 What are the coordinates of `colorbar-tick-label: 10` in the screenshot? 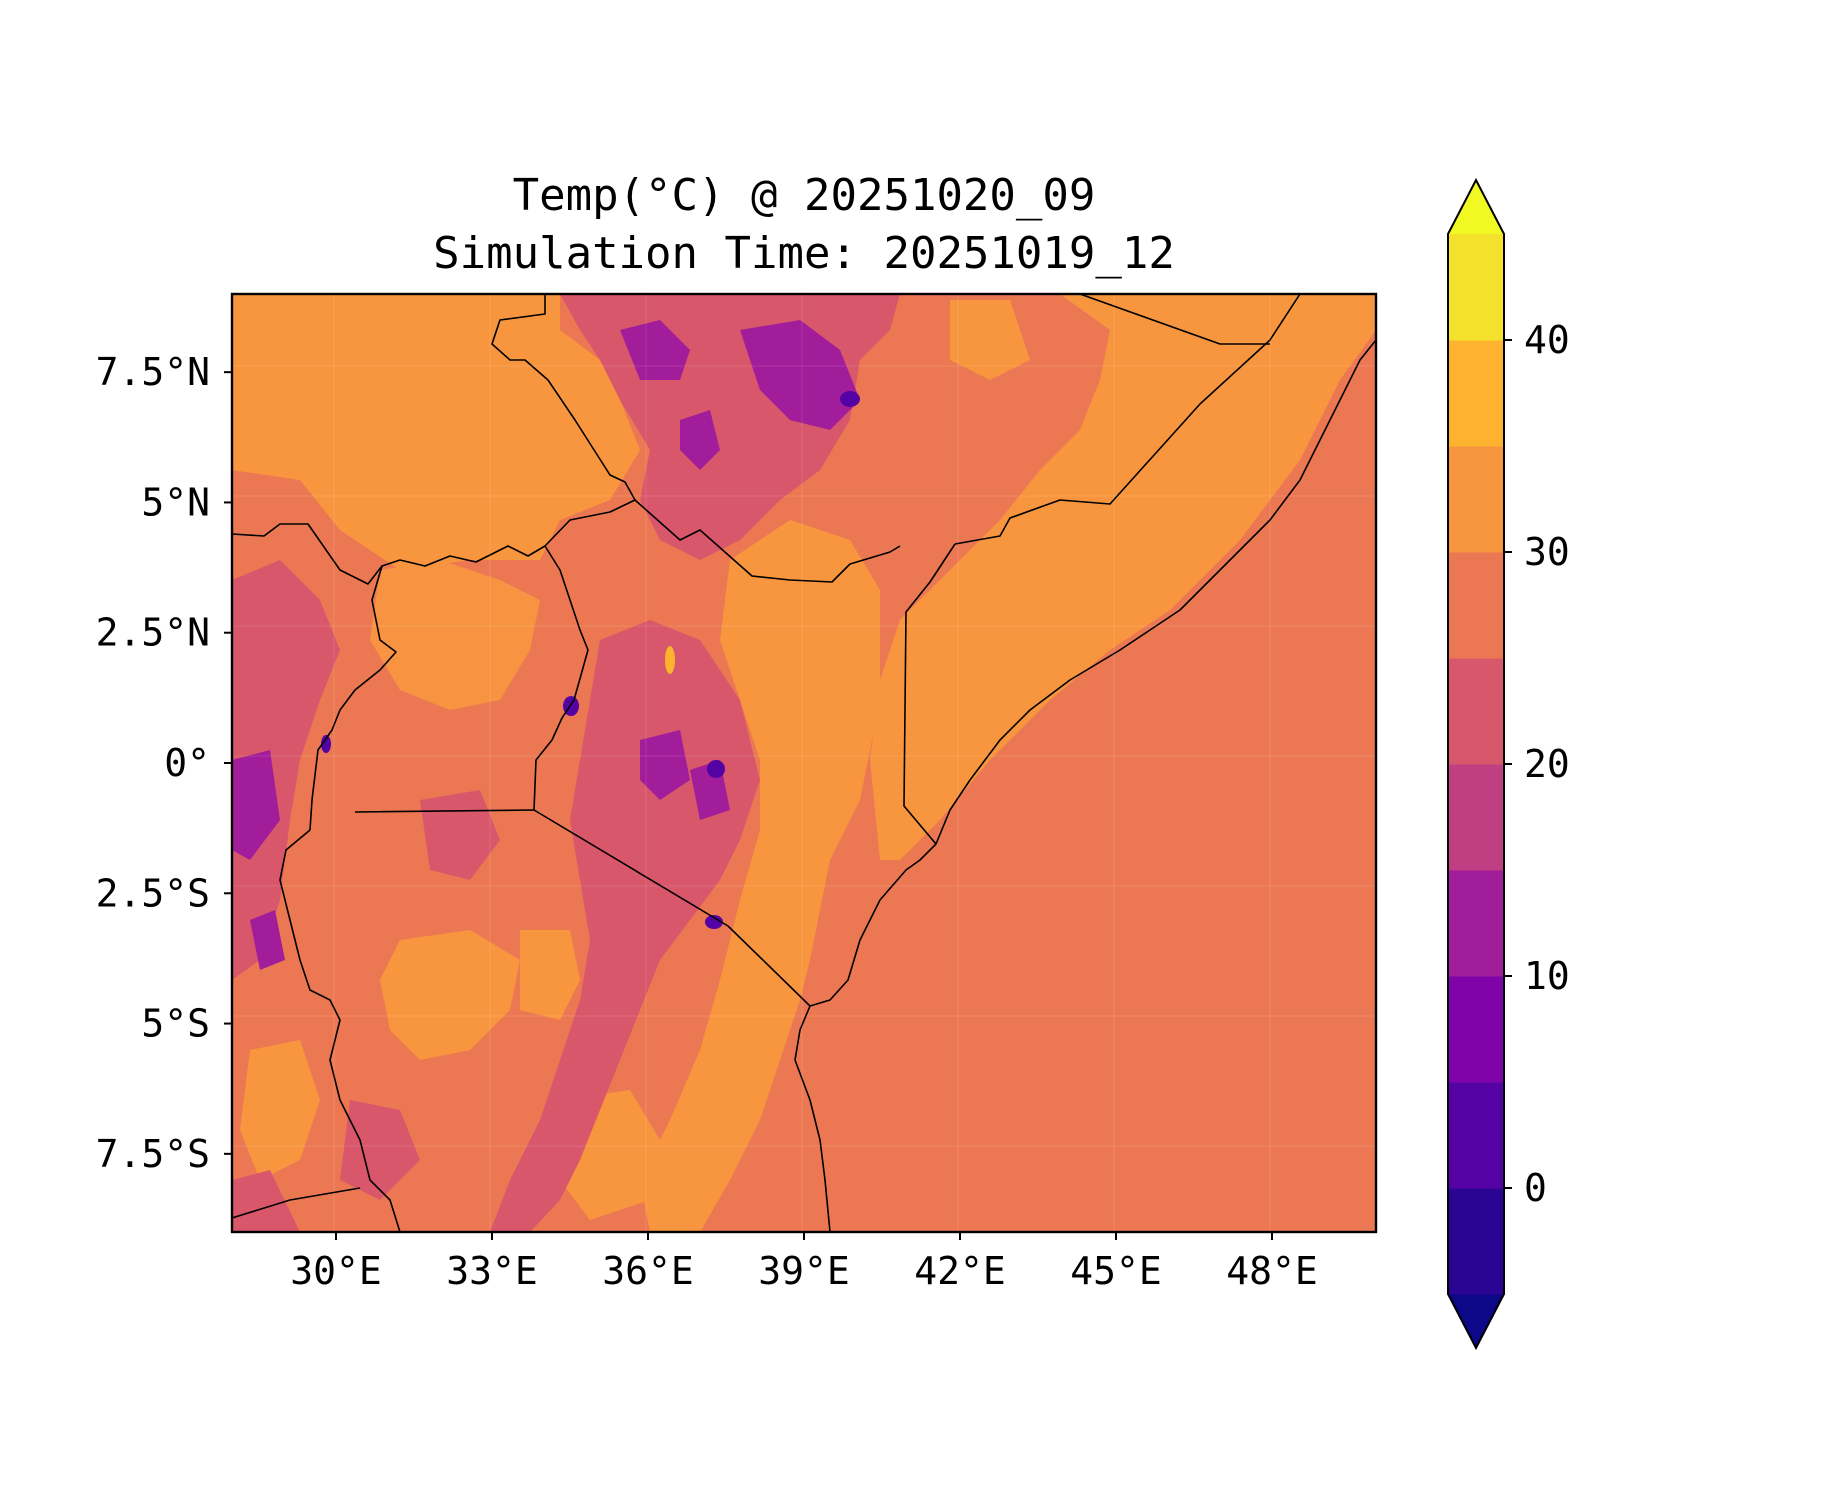 It's located at (1547, 976).